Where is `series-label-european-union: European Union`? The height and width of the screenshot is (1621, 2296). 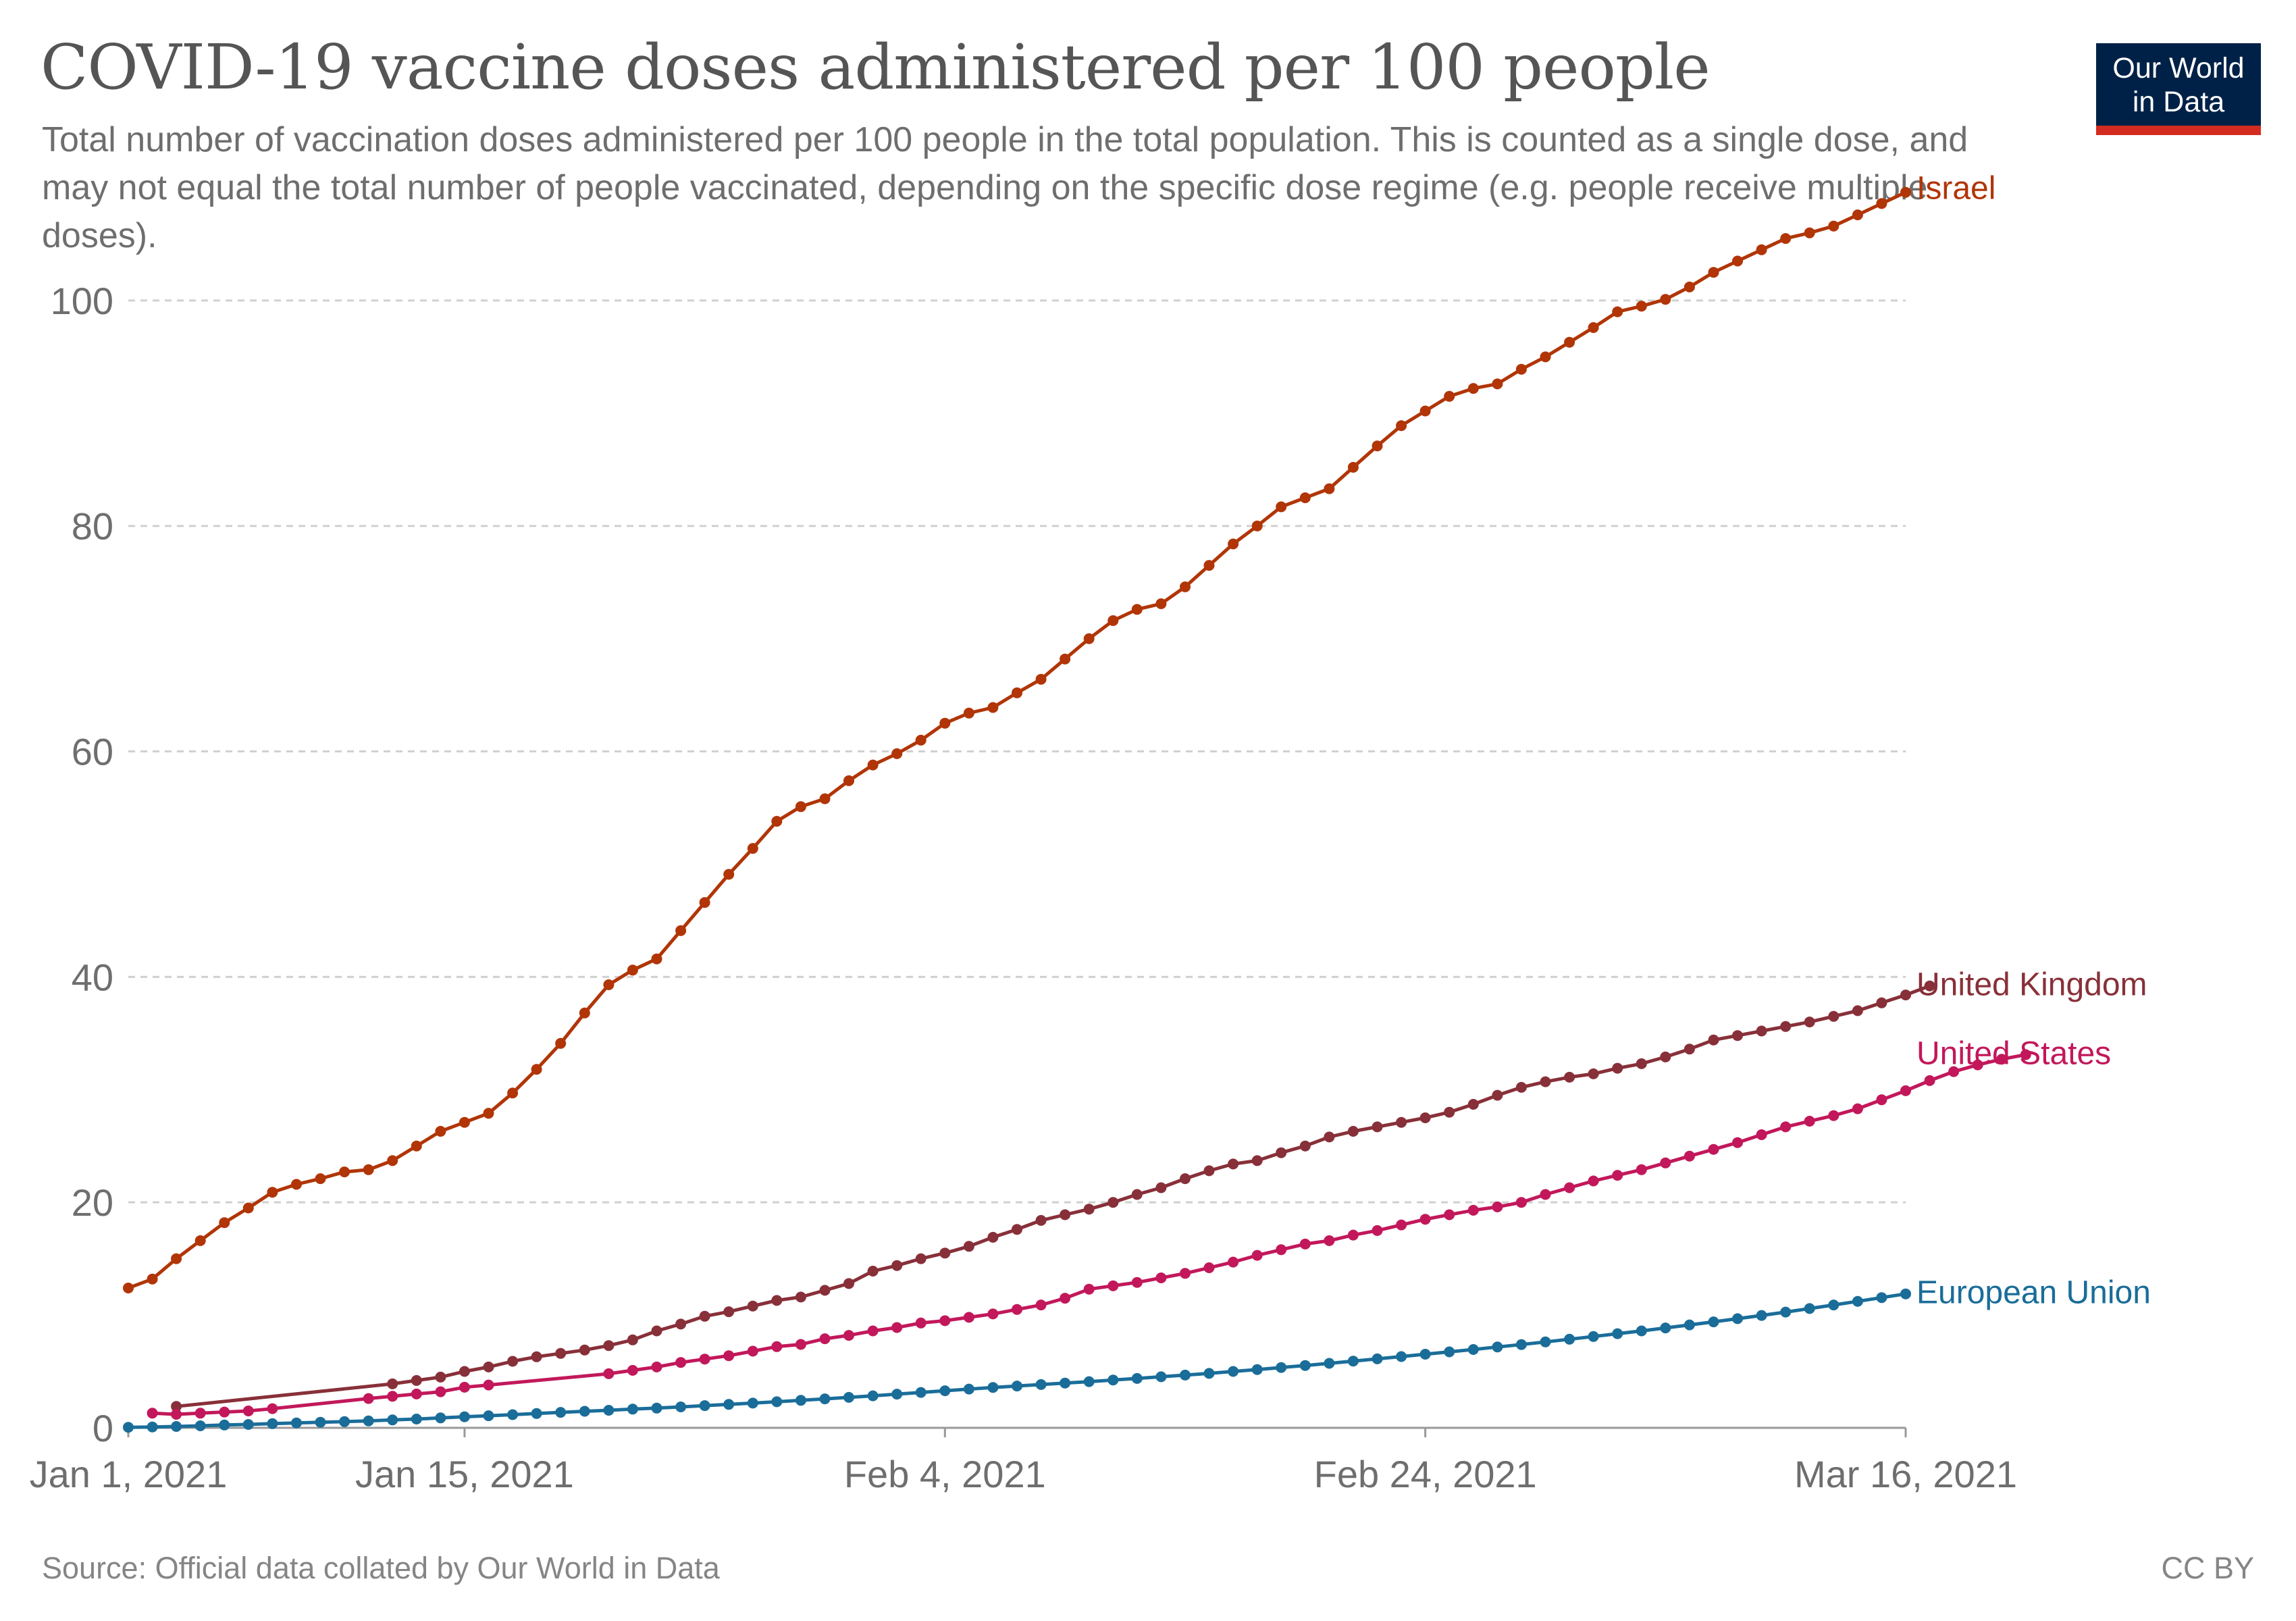 series-label-european-union: European Union is located at coordinates (2034, 1293).